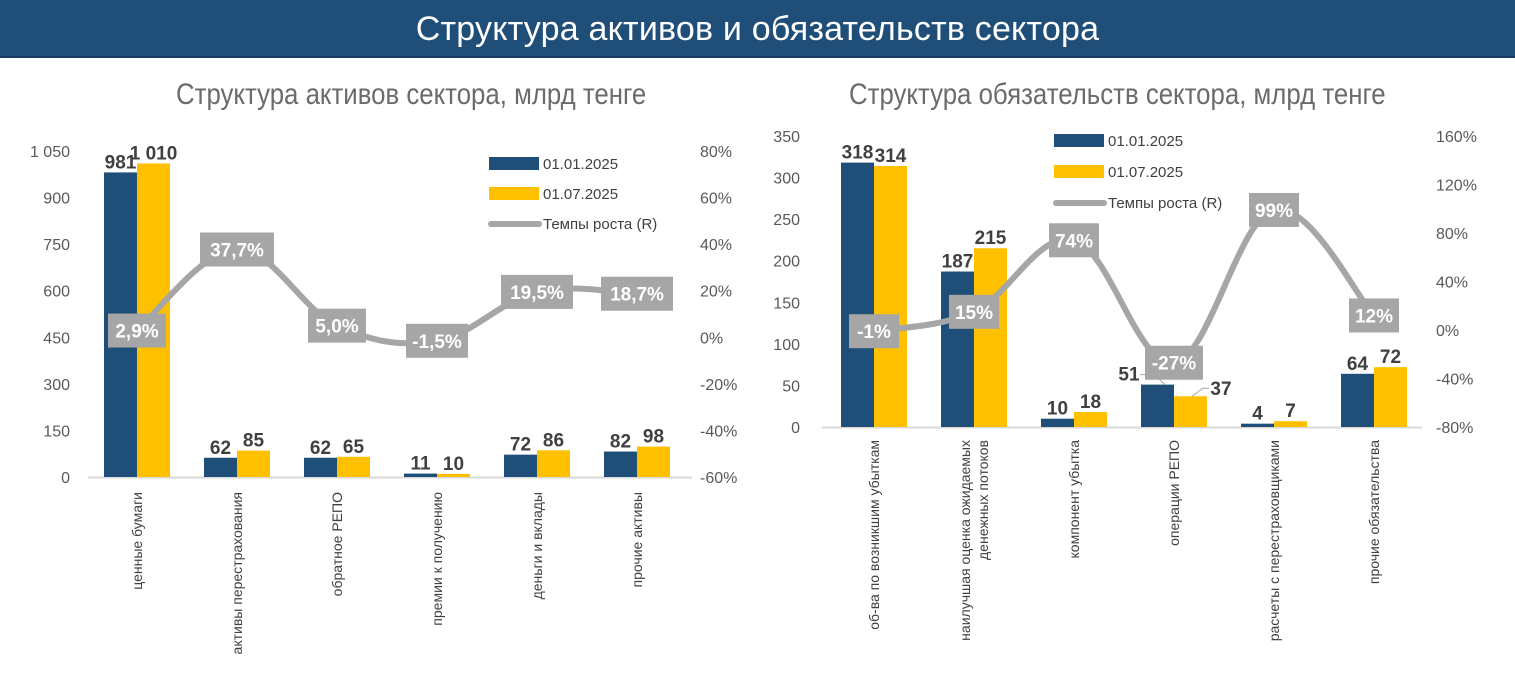 This screenshot has width=1515, height=677. What do you see at coordinates (791, 386) in the screenshot?
I see `y-axis-tick-label: 50` at bounding box center [791, 386].